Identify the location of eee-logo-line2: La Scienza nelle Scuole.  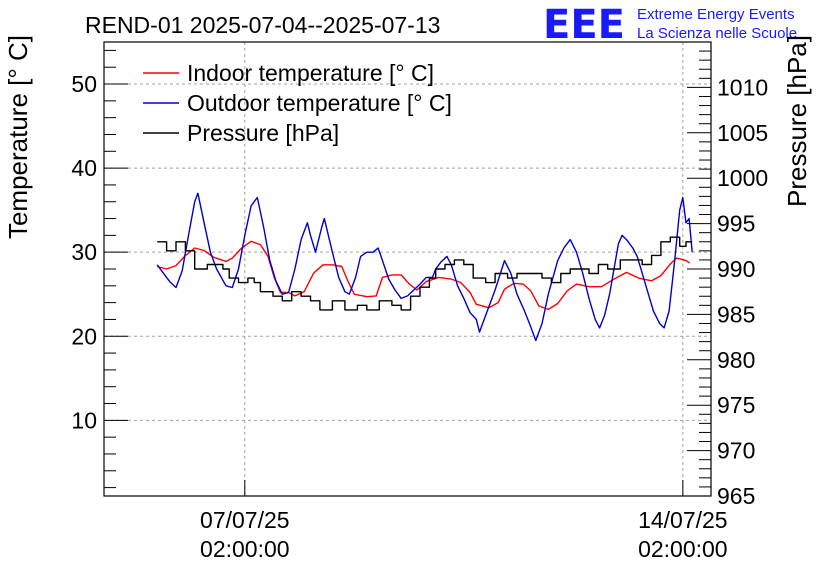
(717, 33).